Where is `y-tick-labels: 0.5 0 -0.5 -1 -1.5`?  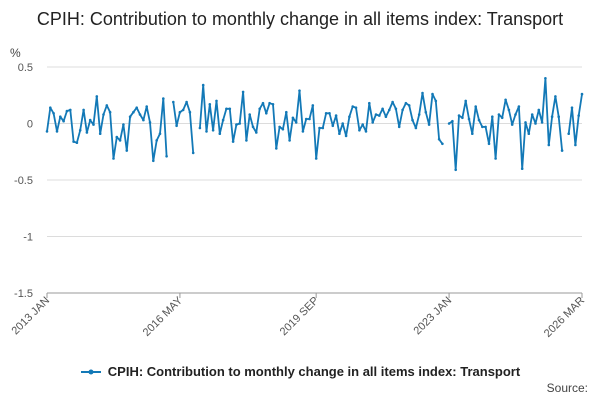 y-tick-labels: 0.5 0 -0.5 -1 -1.5 is located at coordinates (23, 181).